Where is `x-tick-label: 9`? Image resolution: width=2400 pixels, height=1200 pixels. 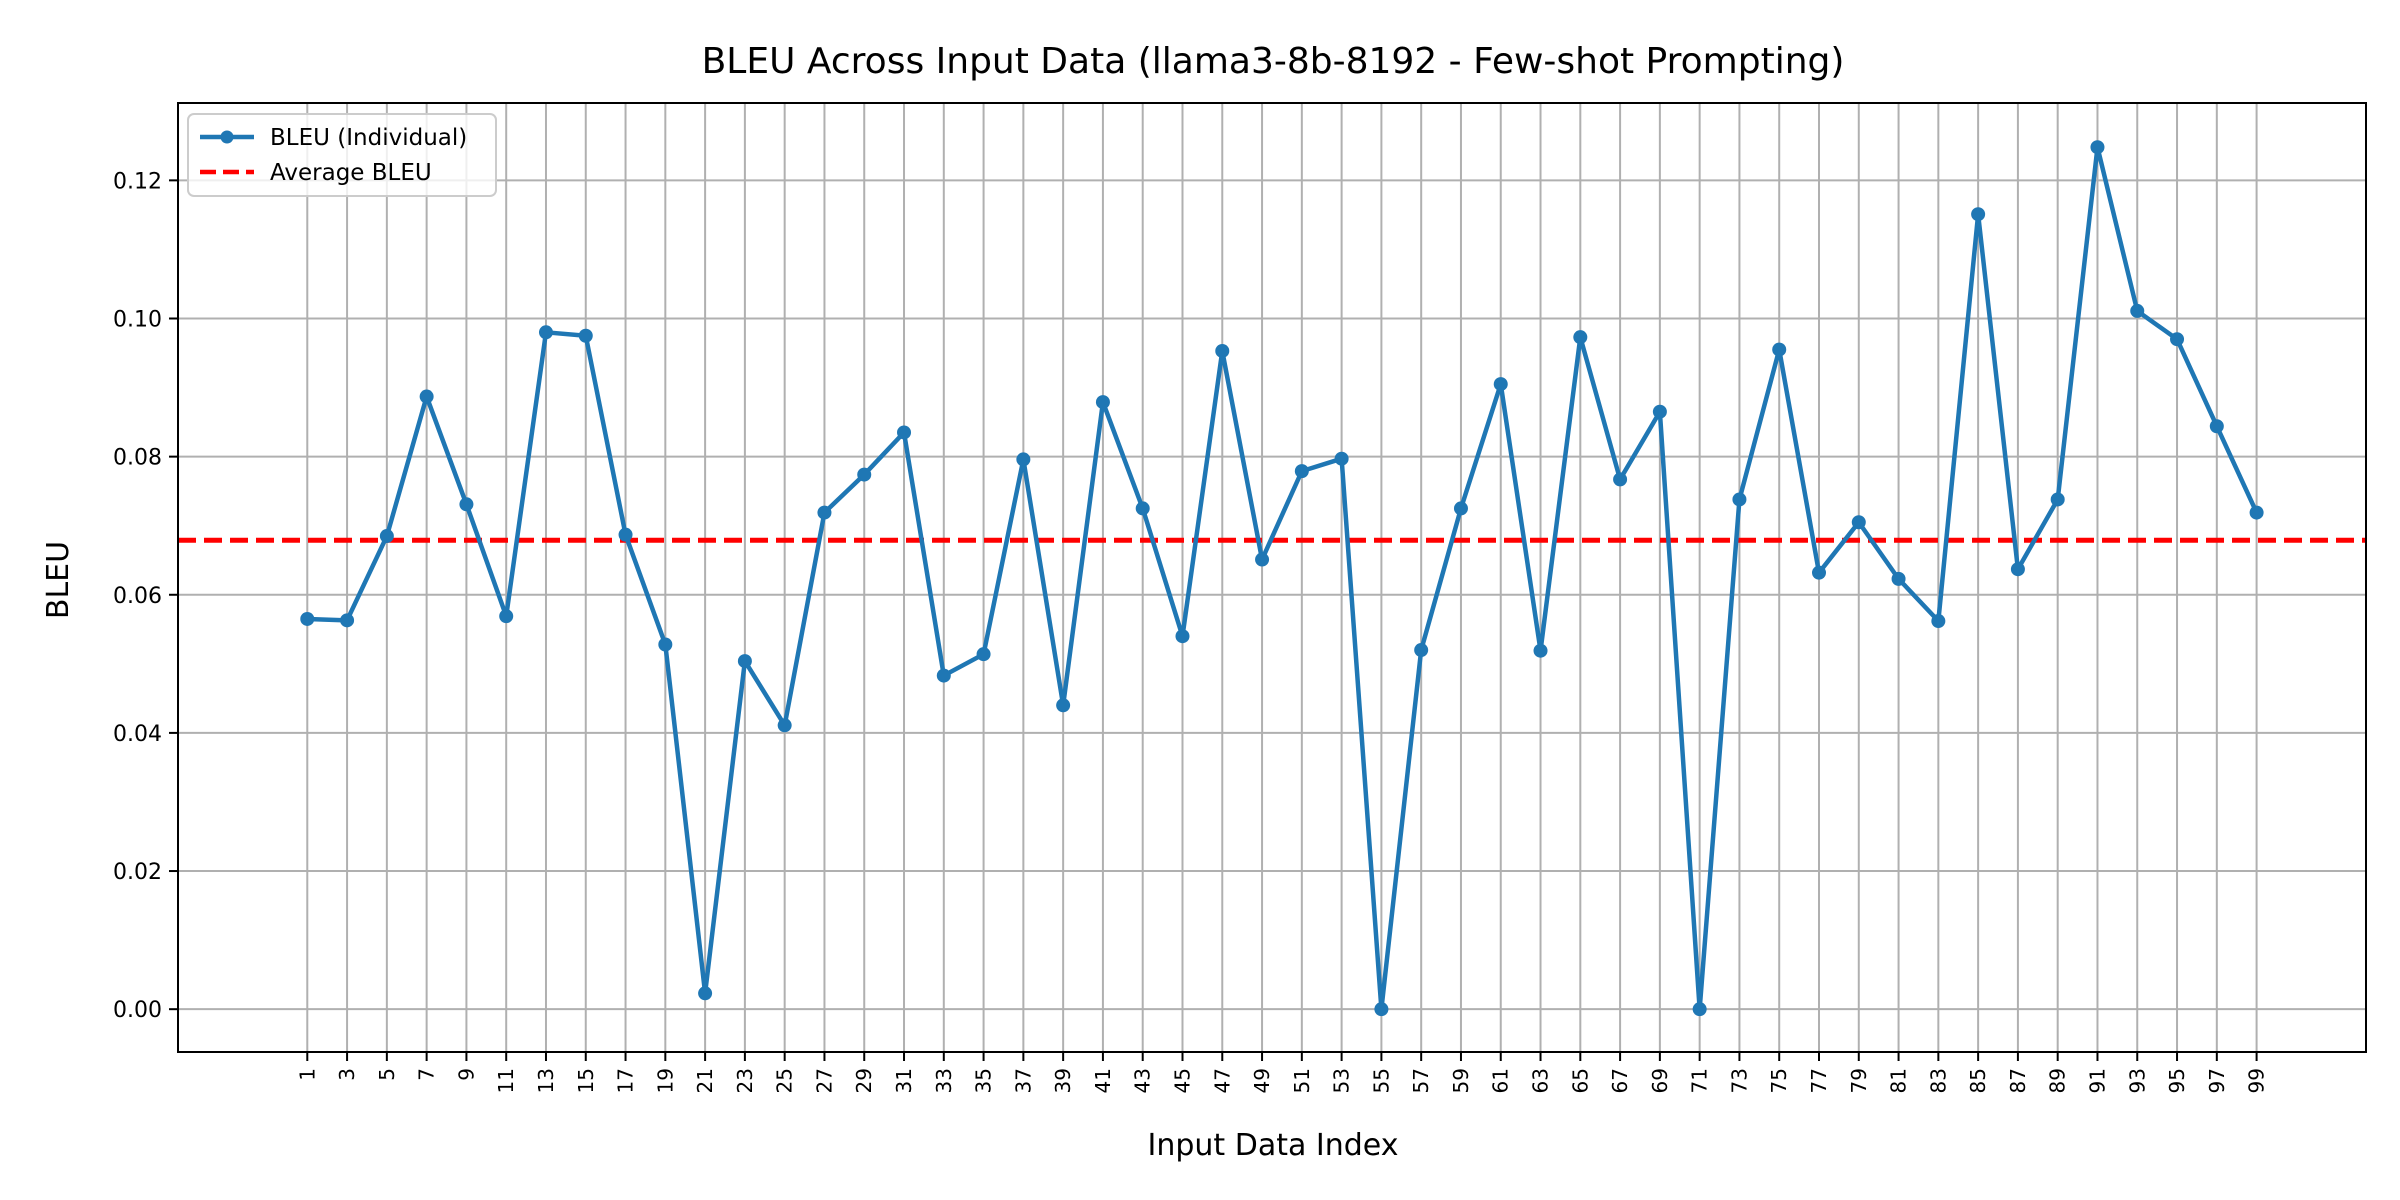 x-tick-label: 9 is located at coordinates (466, 1074).